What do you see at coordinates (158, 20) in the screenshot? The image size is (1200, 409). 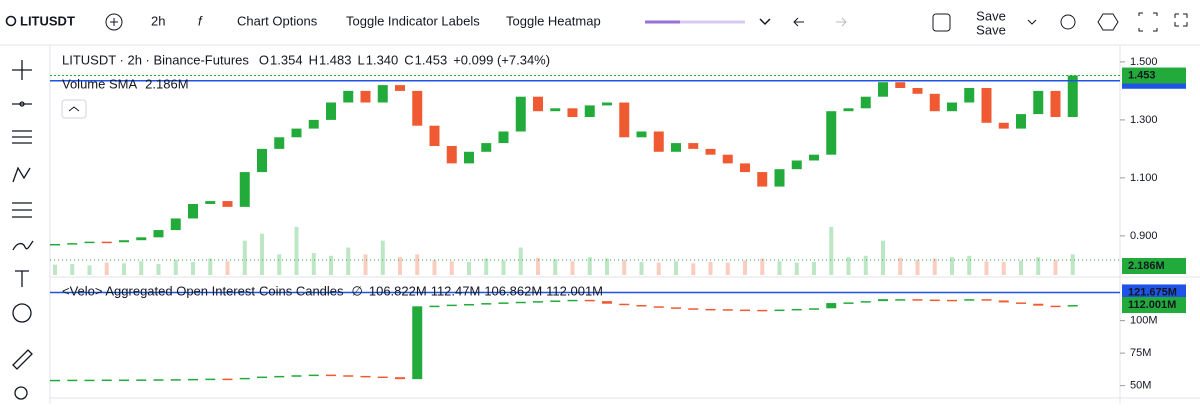 I see `interval: 2h` at bounding box center [158, 20].